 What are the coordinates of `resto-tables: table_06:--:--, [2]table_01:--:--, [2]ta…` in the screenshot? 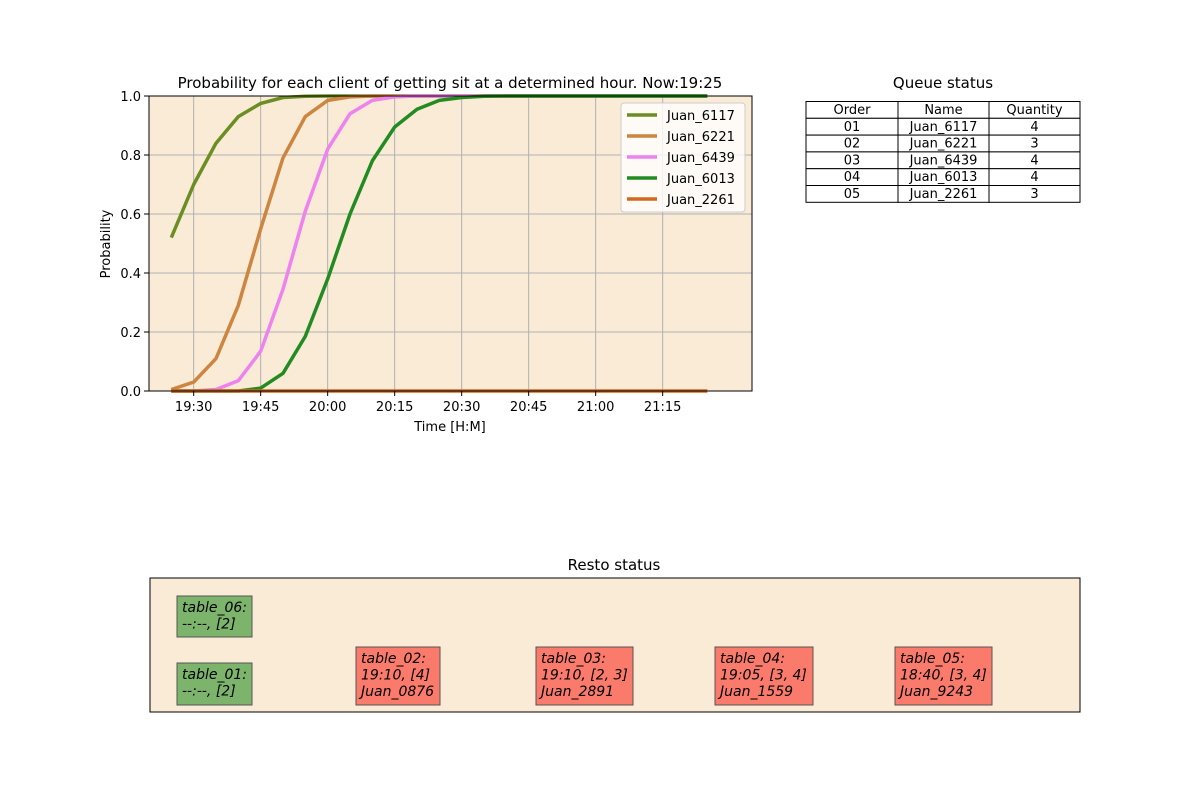 It's located at (584, 650).